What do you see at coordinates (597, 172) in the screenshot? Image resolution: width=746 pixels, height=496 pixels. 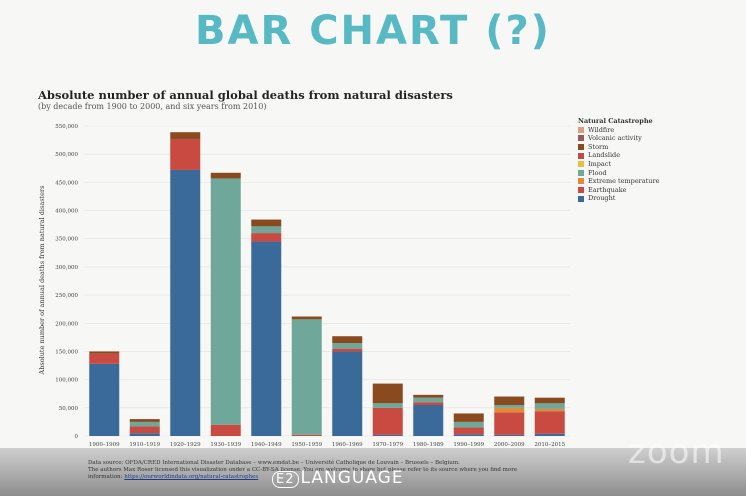 I see `legend-label: Flood` at bounding box center [597, 172].